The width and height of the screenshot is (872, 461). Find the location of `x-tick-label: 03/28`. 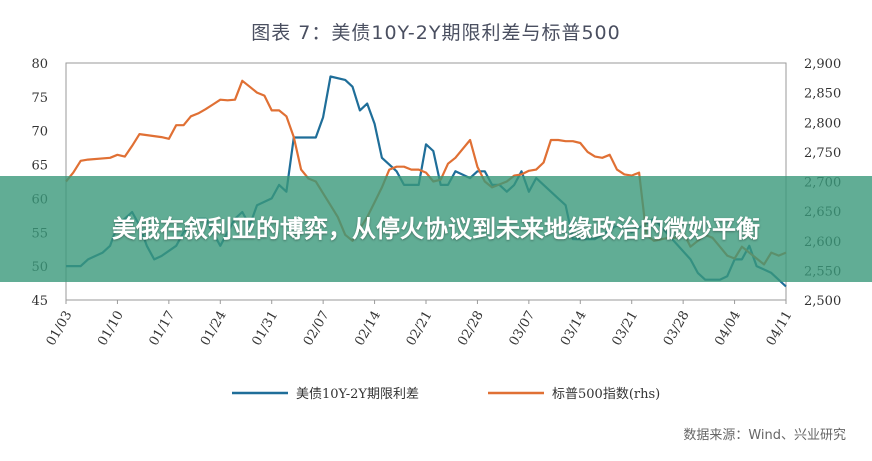

x-tick-label: 03/28 is located at coordinates (677, 329).